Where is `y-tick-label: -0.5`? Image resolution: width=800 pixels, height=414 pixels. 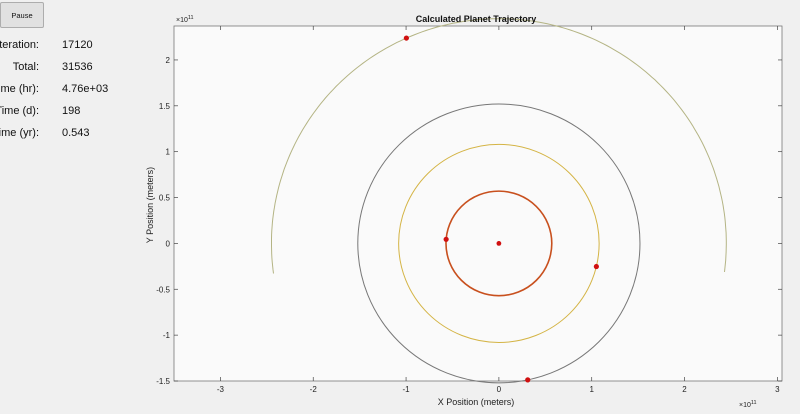 y-tick-label: -0.5 is located at coordinates (163, 289).